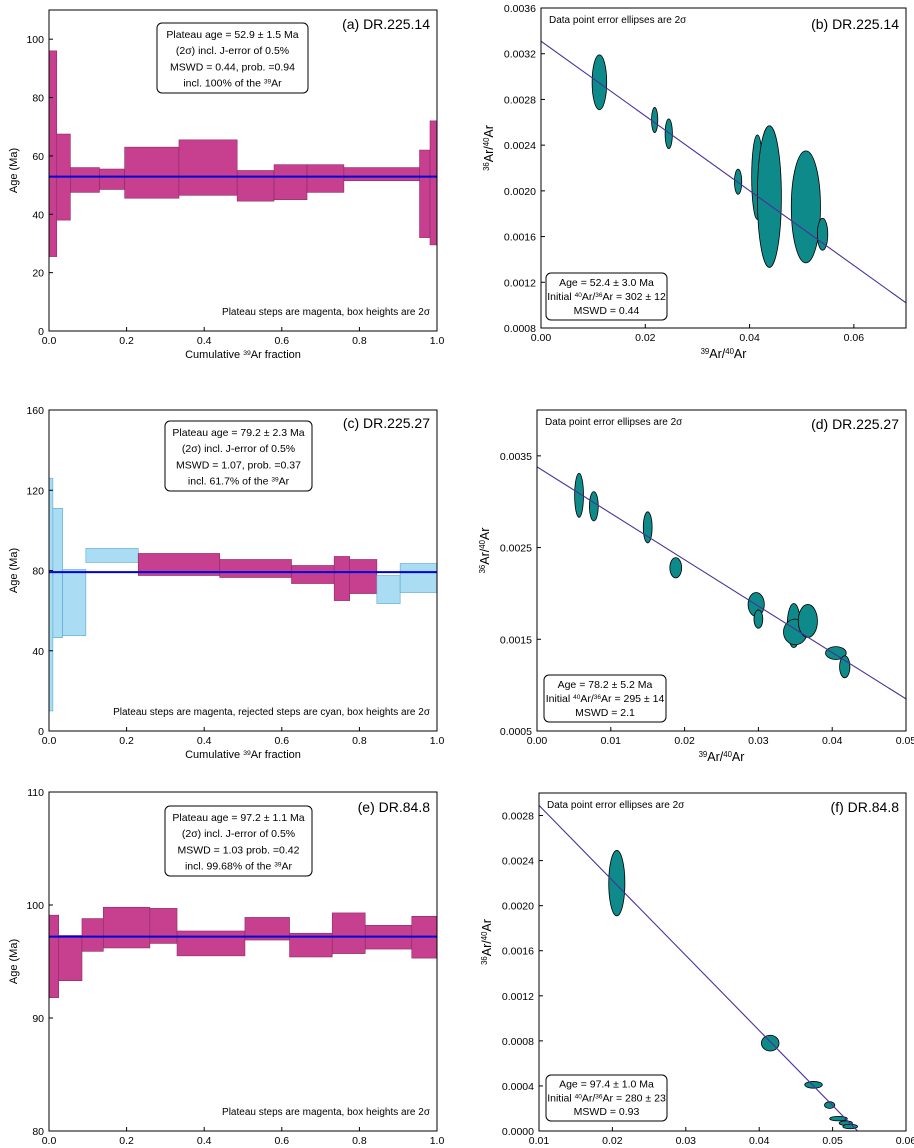  I want to click on y-tick-label: 120, so click(35, 491).